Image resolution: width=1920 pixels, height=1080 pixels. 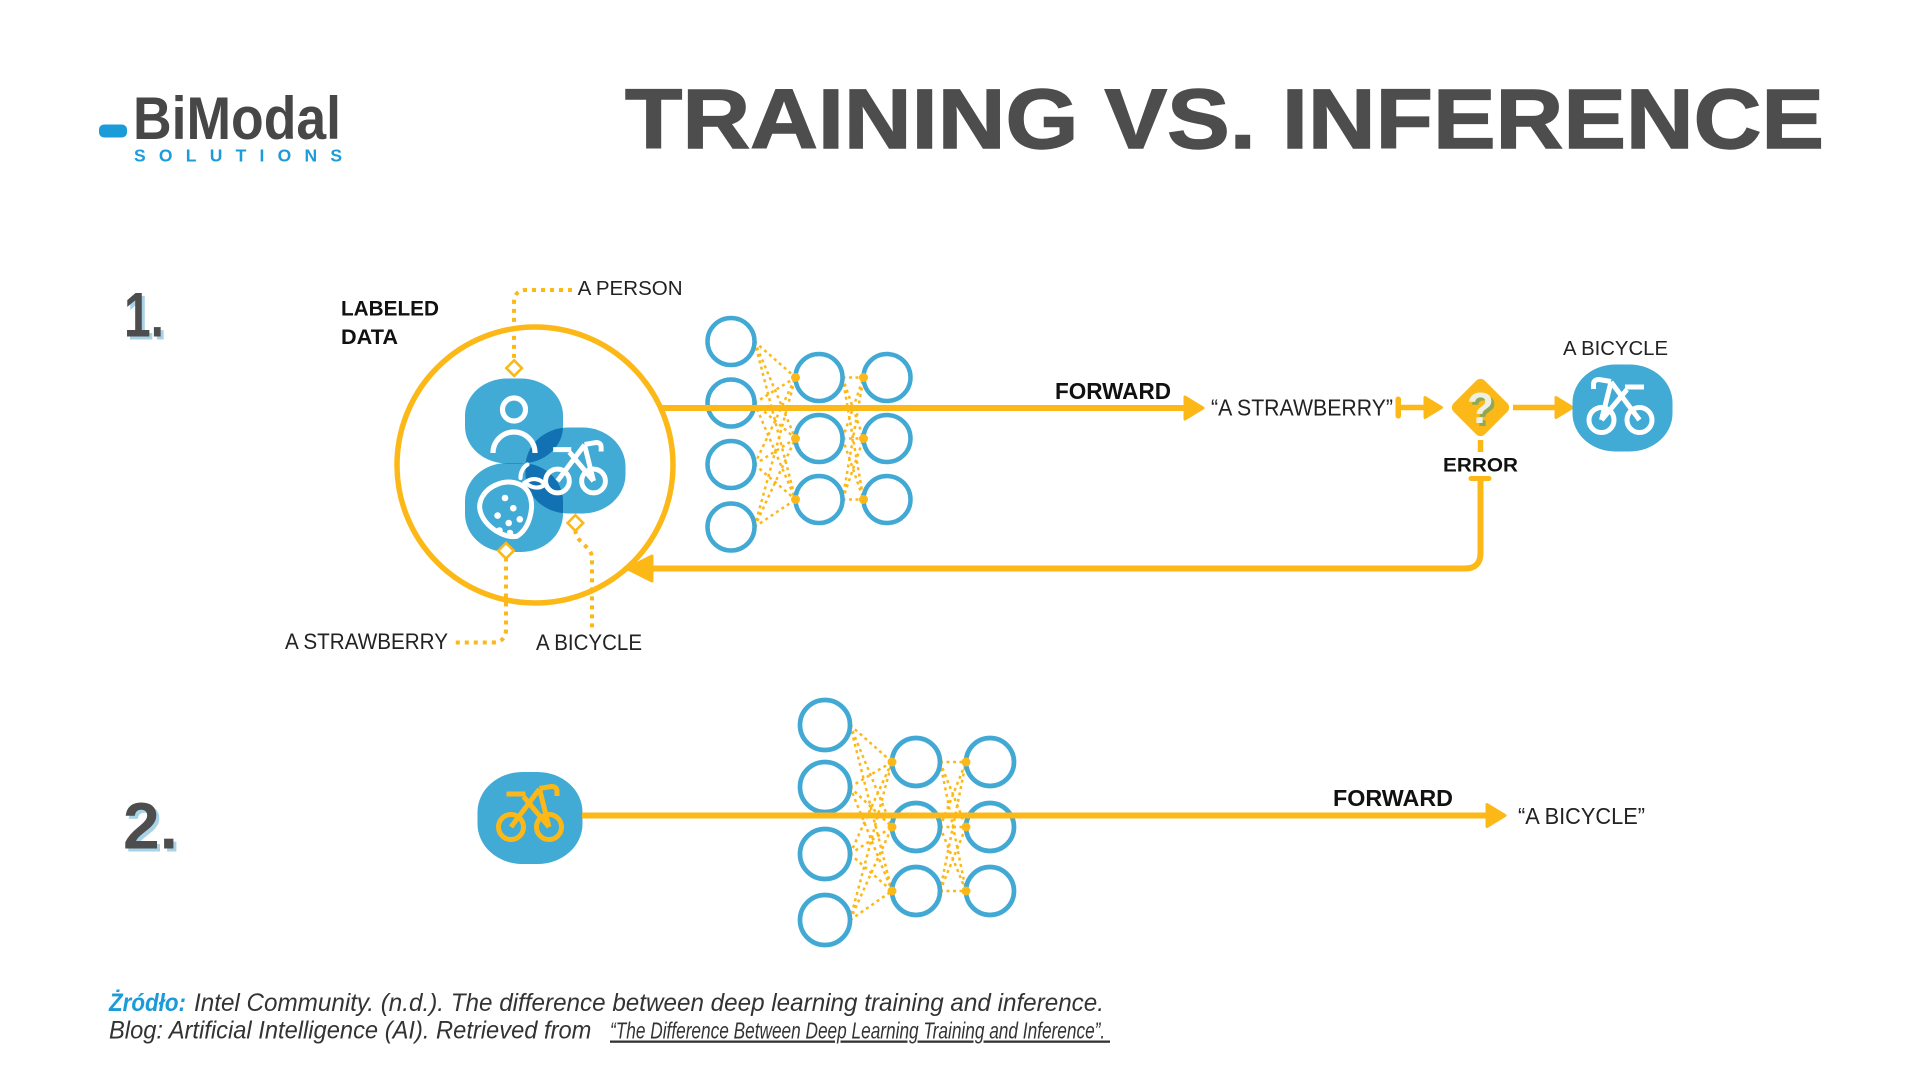 I want to click on svg-text: A STRAWBERRY, so click(x=366, y=641).